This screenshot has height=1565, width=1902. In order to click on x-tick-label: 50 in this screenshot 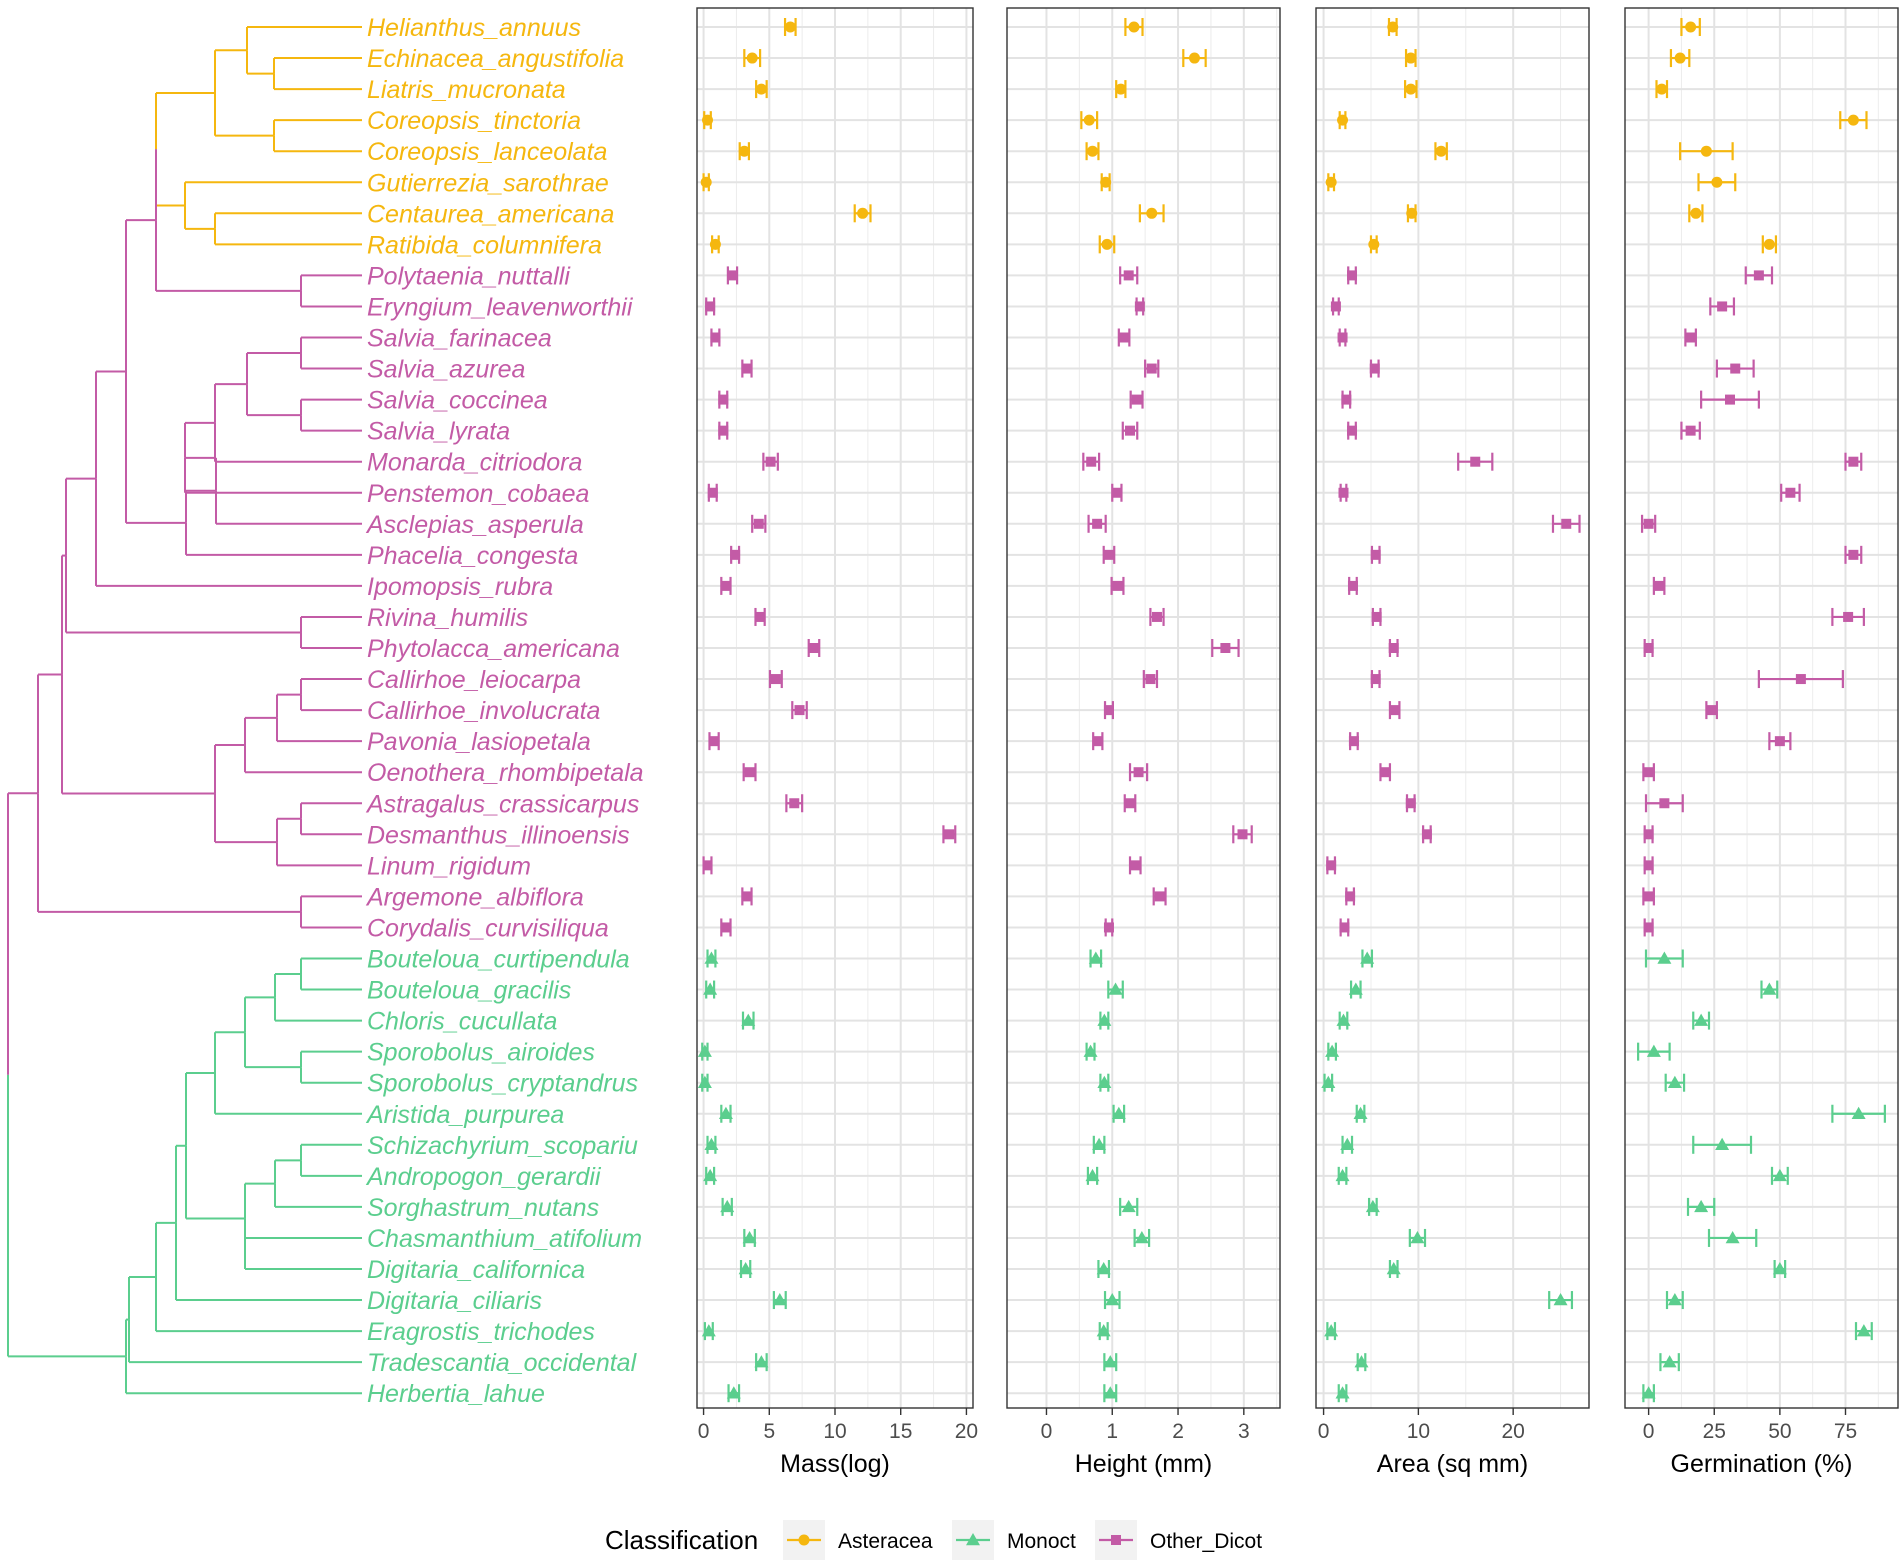, I will do `click(1779, 1431)`.